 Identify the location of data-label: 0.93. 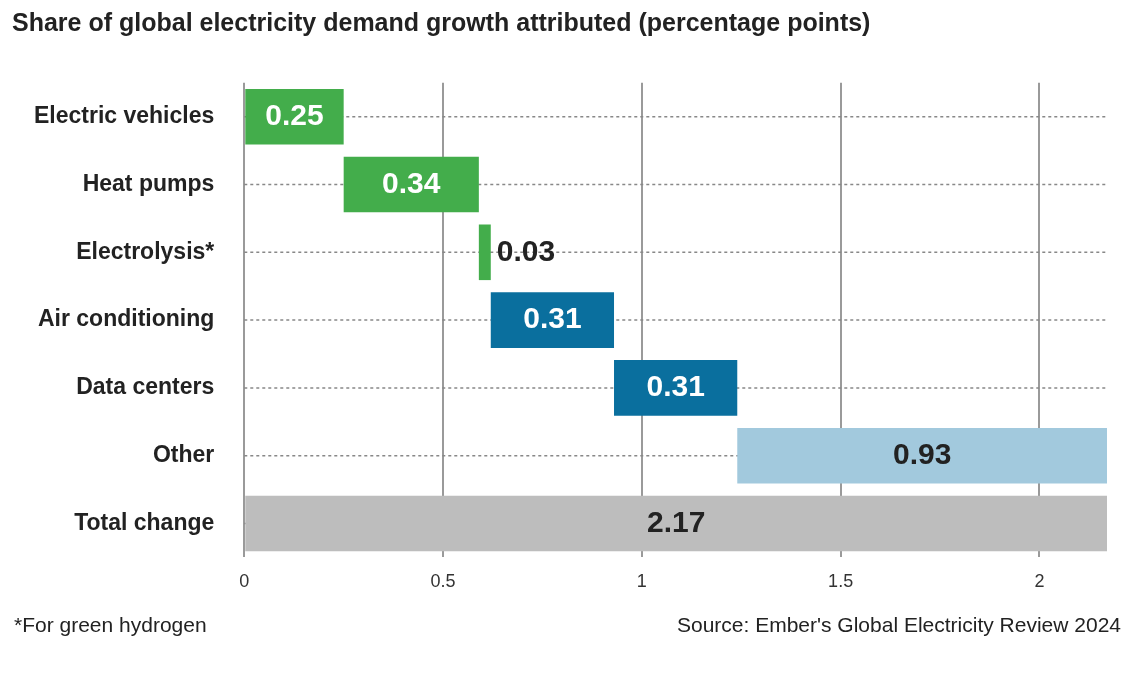
(922, 453).